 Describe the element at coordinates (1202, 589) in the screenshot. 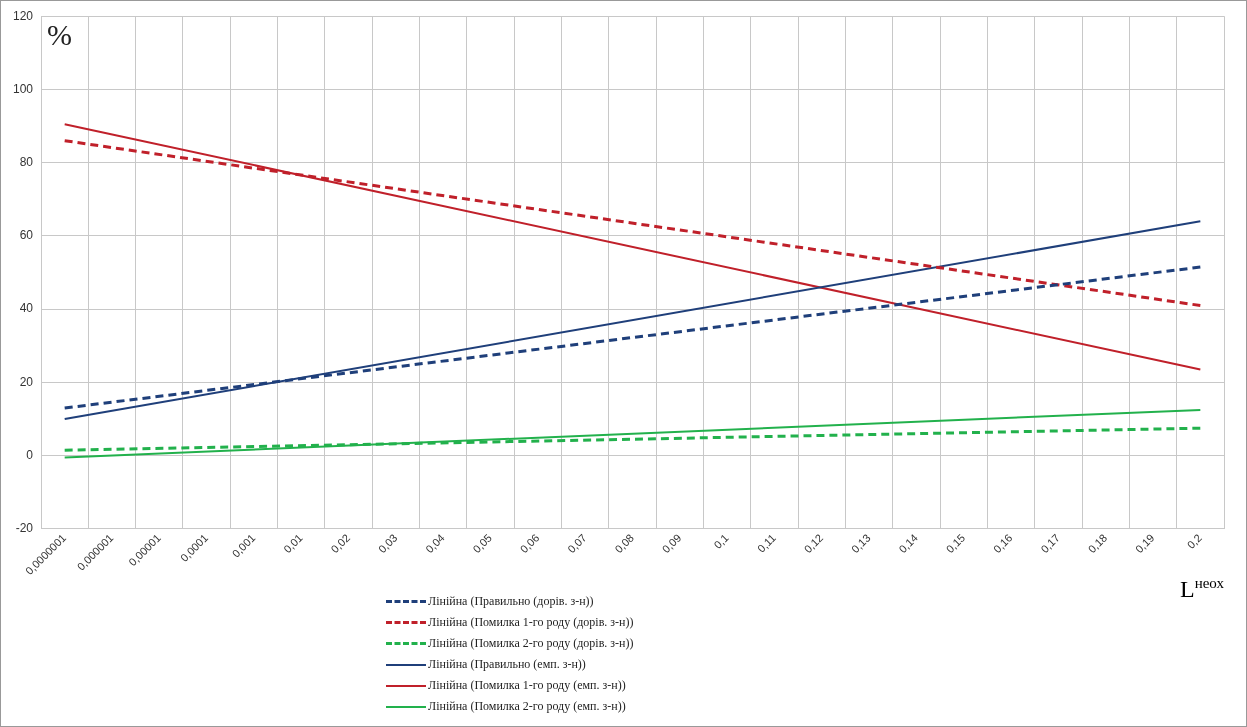

I see `x-axis-title: L$^{неох}$` at that location.